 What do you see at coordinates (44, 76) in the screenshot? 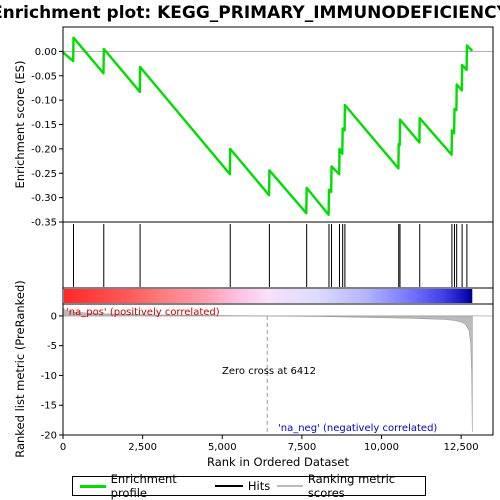
I see `es-y-tick-label: -0.05` at bounding box center [44, 76].